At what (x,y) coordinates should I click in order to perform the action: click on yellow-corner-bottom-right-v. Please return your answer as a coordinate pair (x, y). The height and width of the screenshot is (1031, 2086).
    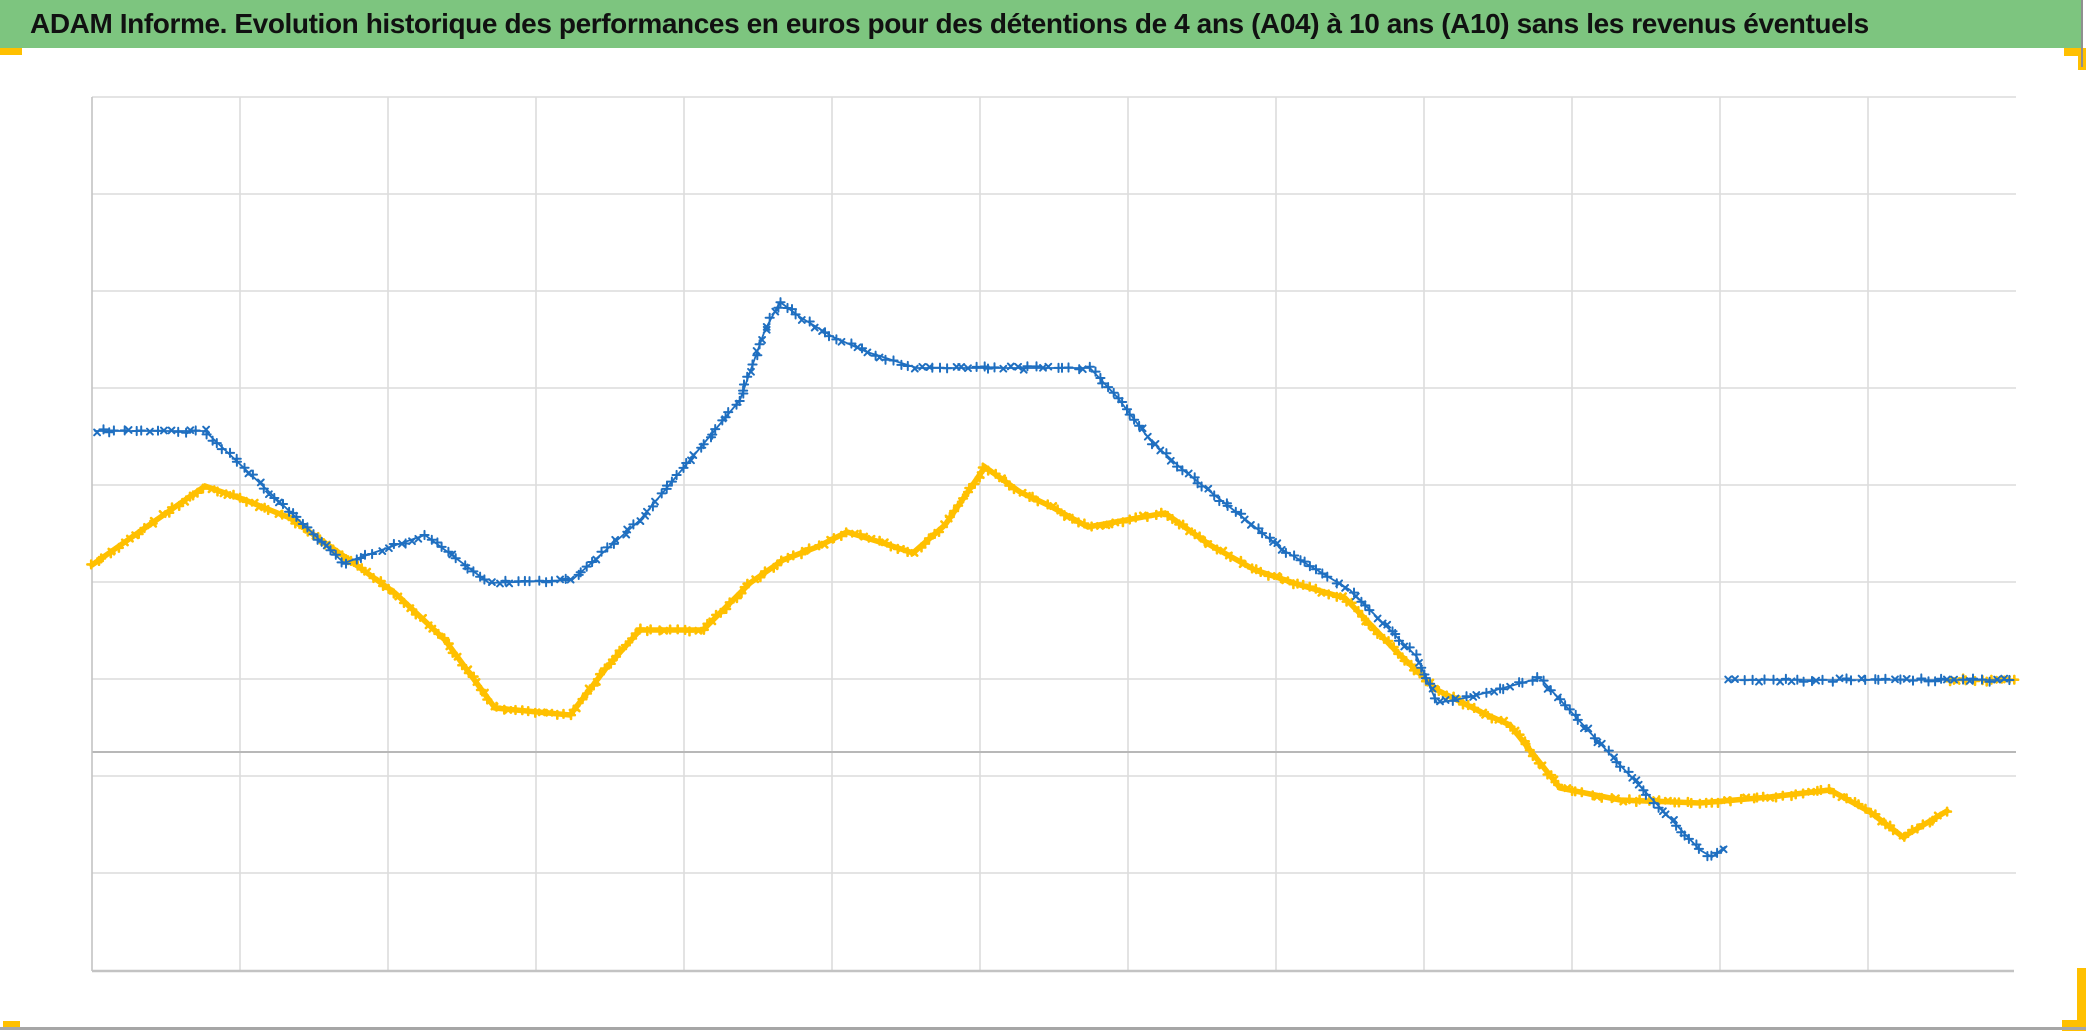
    Looking at the image, I should click on (2081, 999).